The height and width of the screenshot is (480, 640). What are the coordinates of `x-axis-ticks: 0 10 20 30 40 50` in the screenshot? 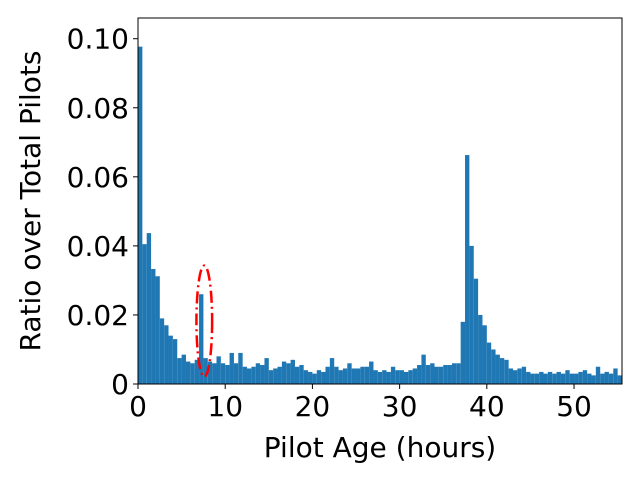 It's located at (360, 403).